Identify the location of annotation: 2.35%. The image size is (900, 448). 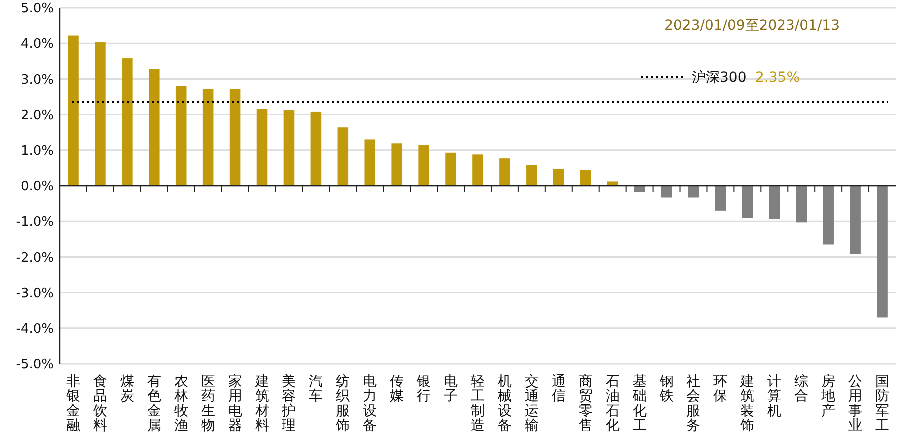
(778, 78).